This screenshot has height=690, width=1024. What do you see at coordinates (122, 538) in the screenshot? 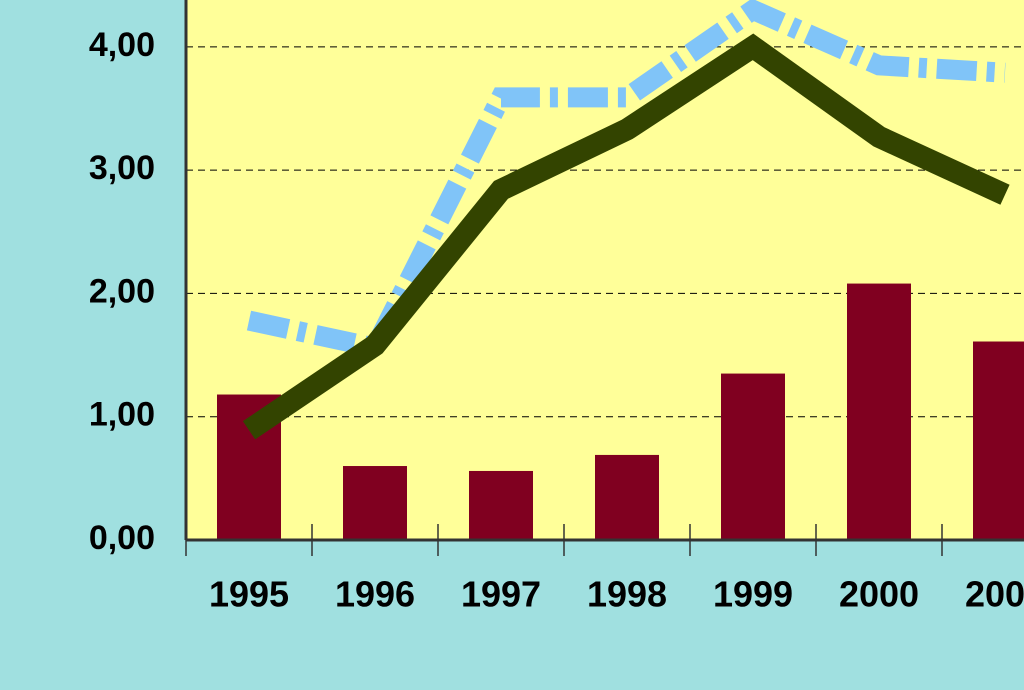
I see `y-tick-label: 0,00` at bounding box center [122, 538].